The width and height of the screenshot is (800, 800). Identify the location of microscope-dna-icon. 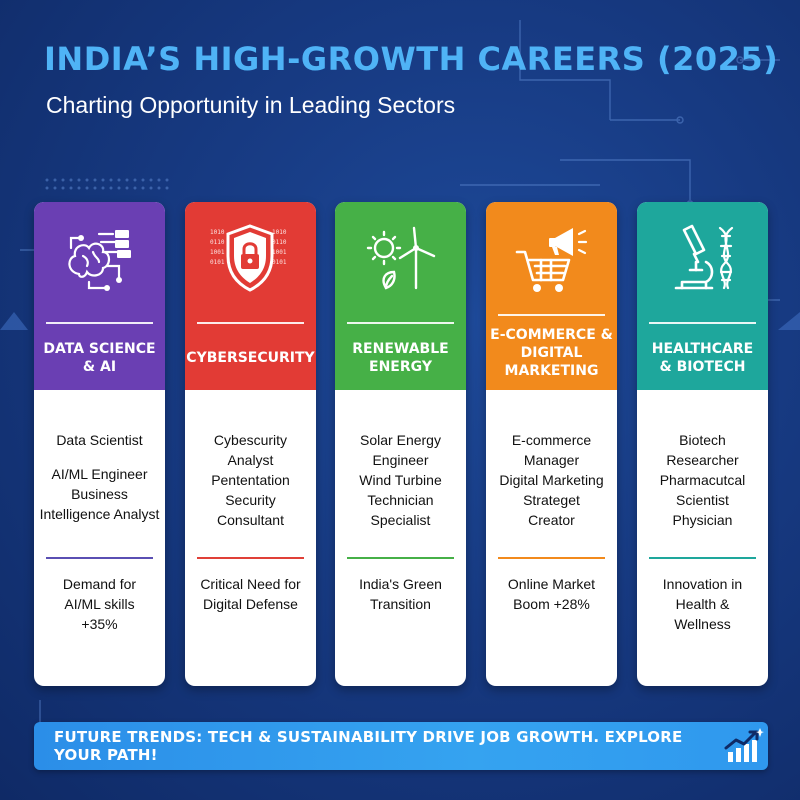
(704, 257).